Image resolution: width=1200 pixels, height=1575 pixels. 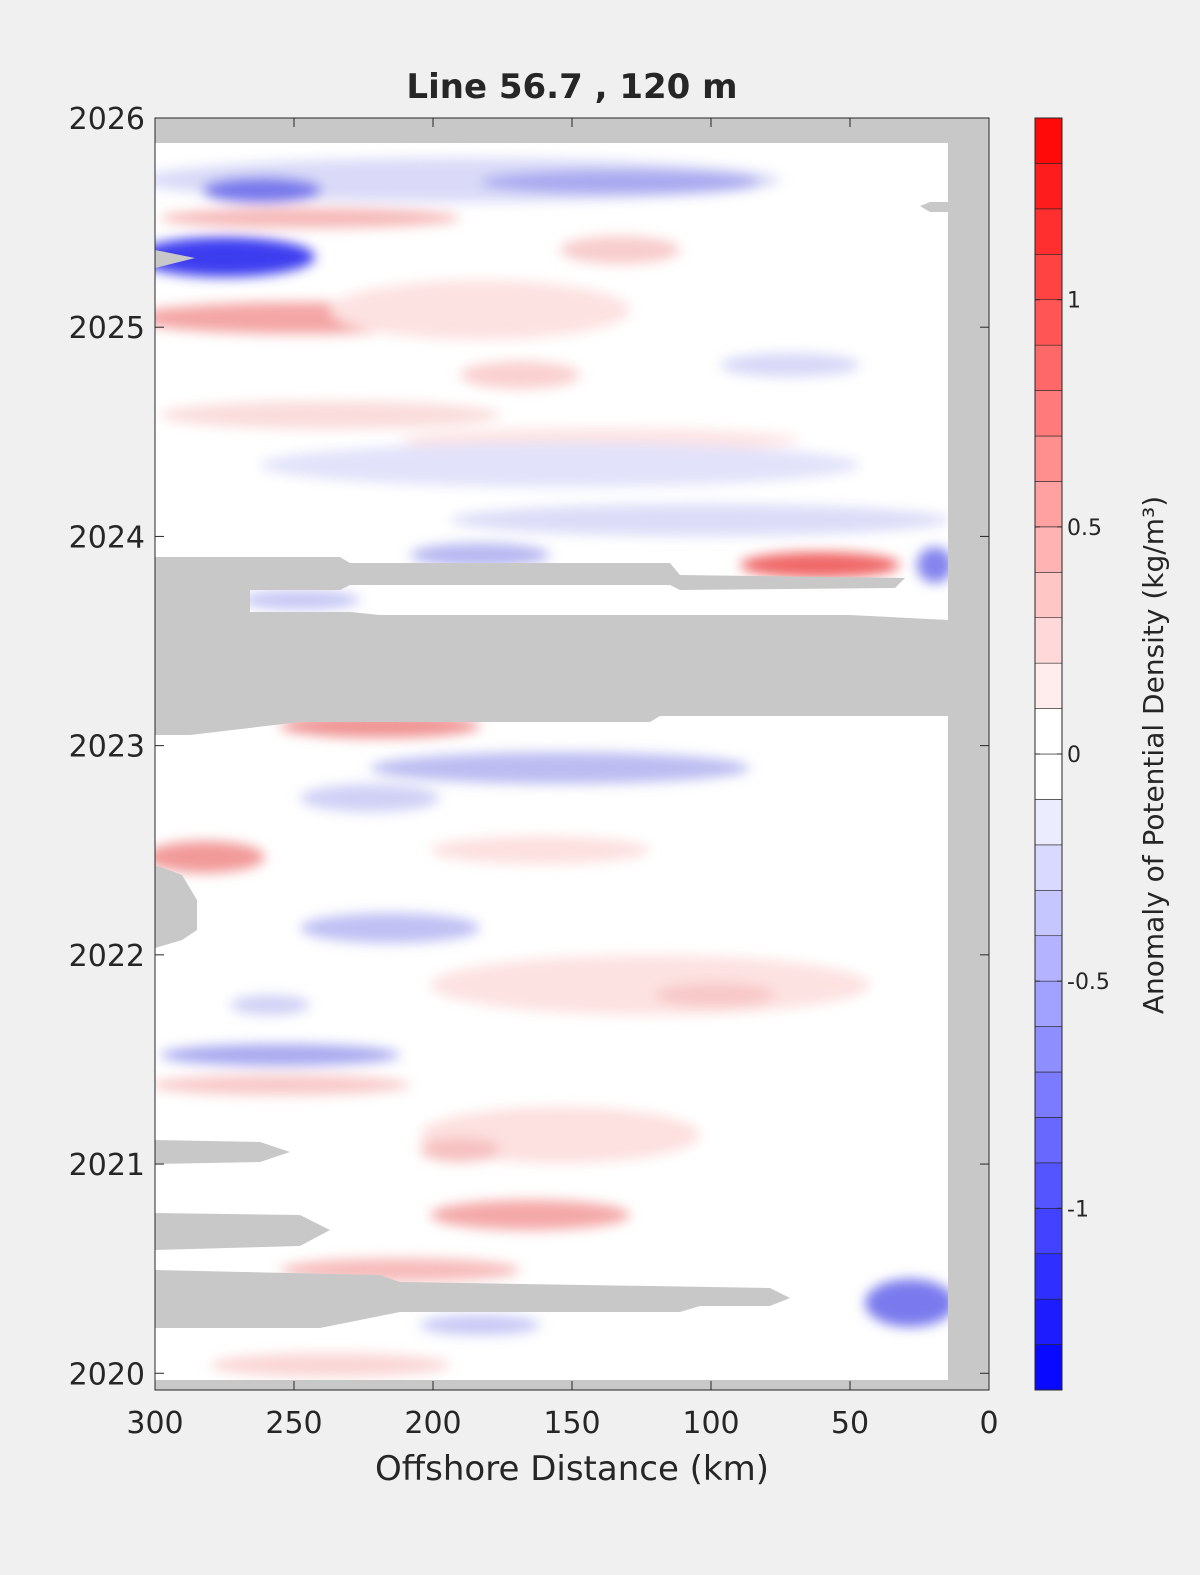 I want to click on y-tick-label: 2021, so click(x=107, y=1165).